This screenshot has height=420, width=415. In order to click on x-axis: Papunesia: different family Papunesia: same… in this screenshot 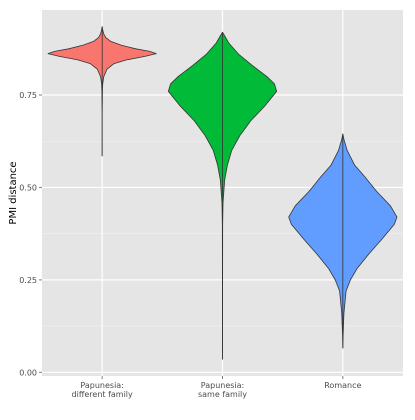, I will do `click(216, 387)`.